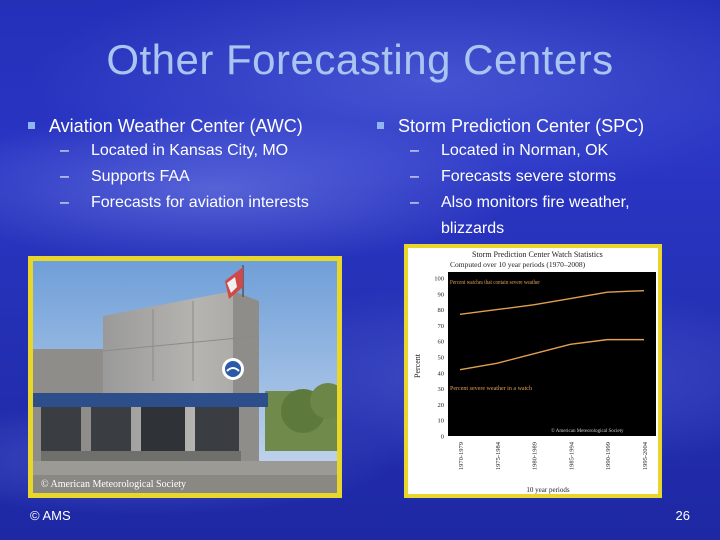 The image size is (720, 540). I want to click on left-column-heading: Aviation Weather Center (AWC), so click(165, 126).